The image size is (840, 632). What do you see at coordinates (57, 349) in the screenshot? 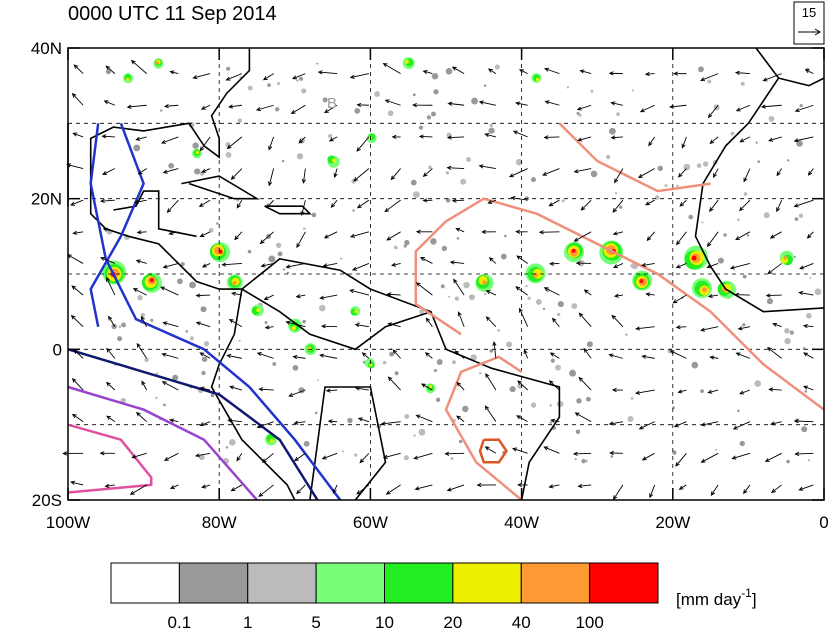
I see `lat-label: 0` at bounding box center [57, 349].